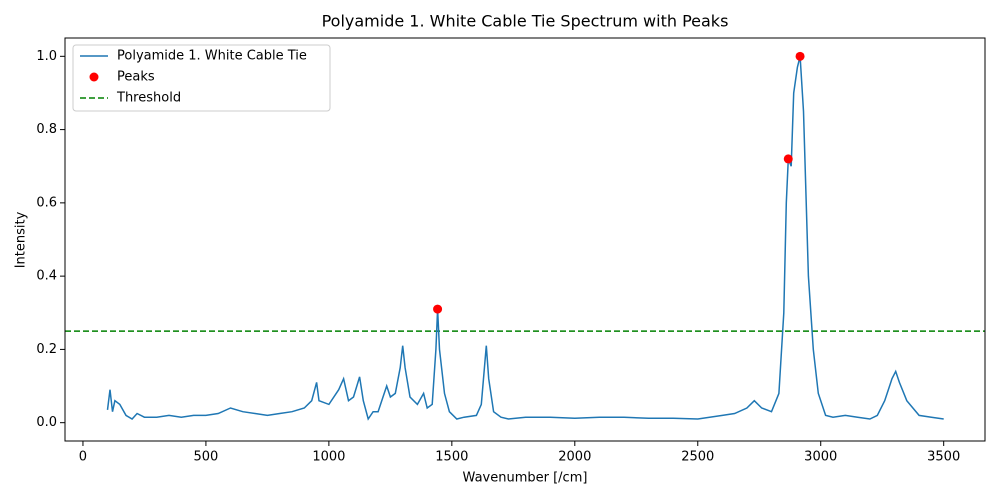 The image size is (1000, 500). I want to click on x-tick-label: 2000, so click(574, 457).